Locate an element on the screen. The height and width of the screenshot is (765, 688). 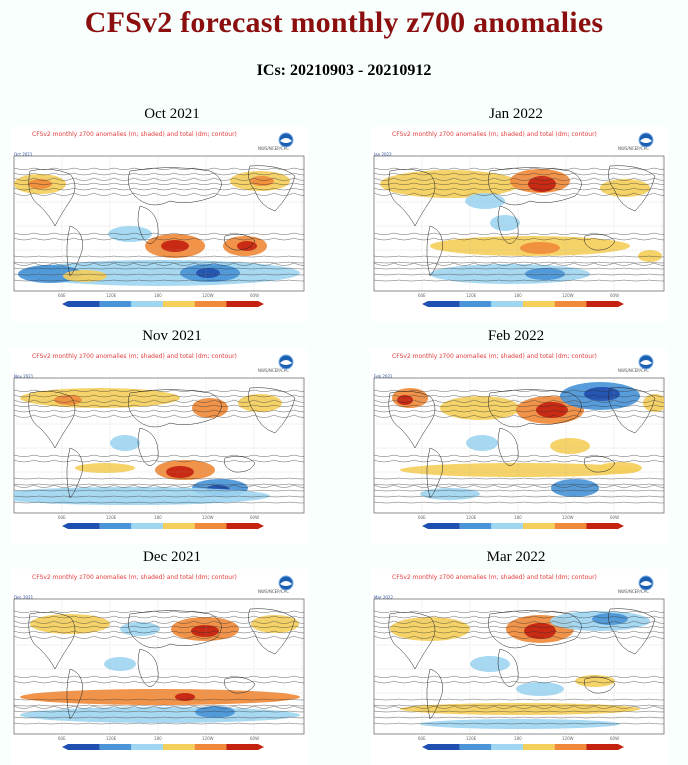
map-month-label: Dec 2021 is located at coordinates (24, 597).